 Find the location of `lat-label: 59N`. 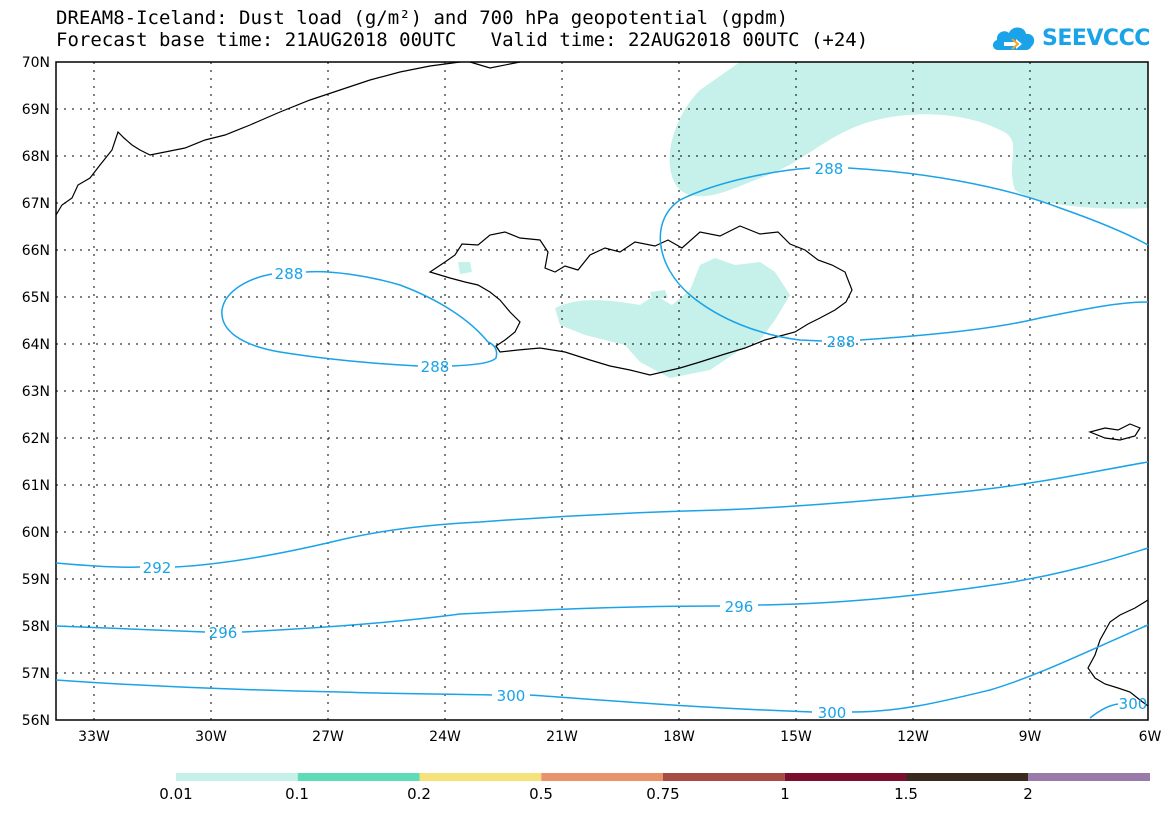

lat-label: 59N is located at coordinates (36, 580).